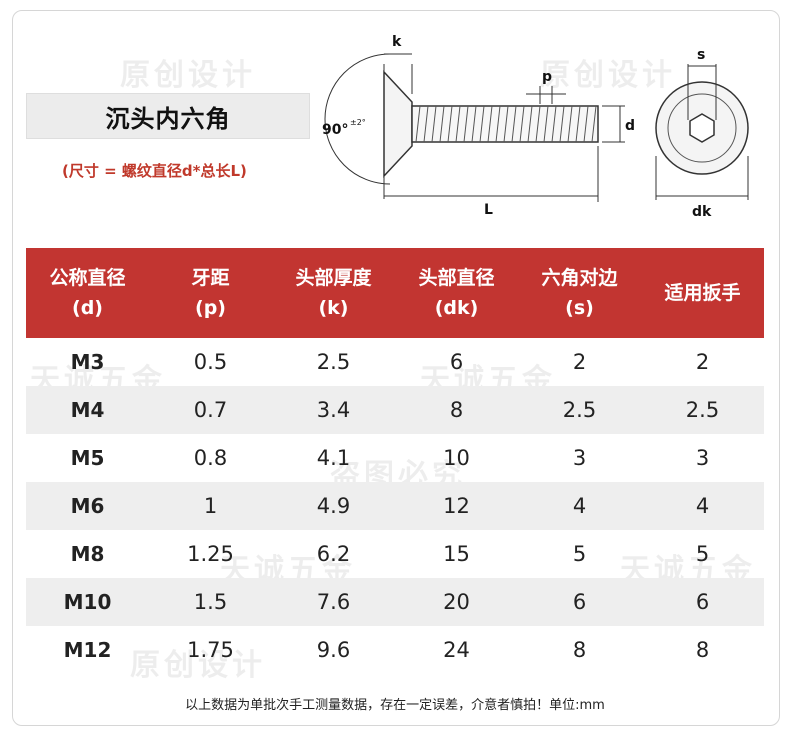 Image resolution: width=790 pixels, height=740 pixels. I want to click on header-cell: 牙距 (p), so click(210, 293).